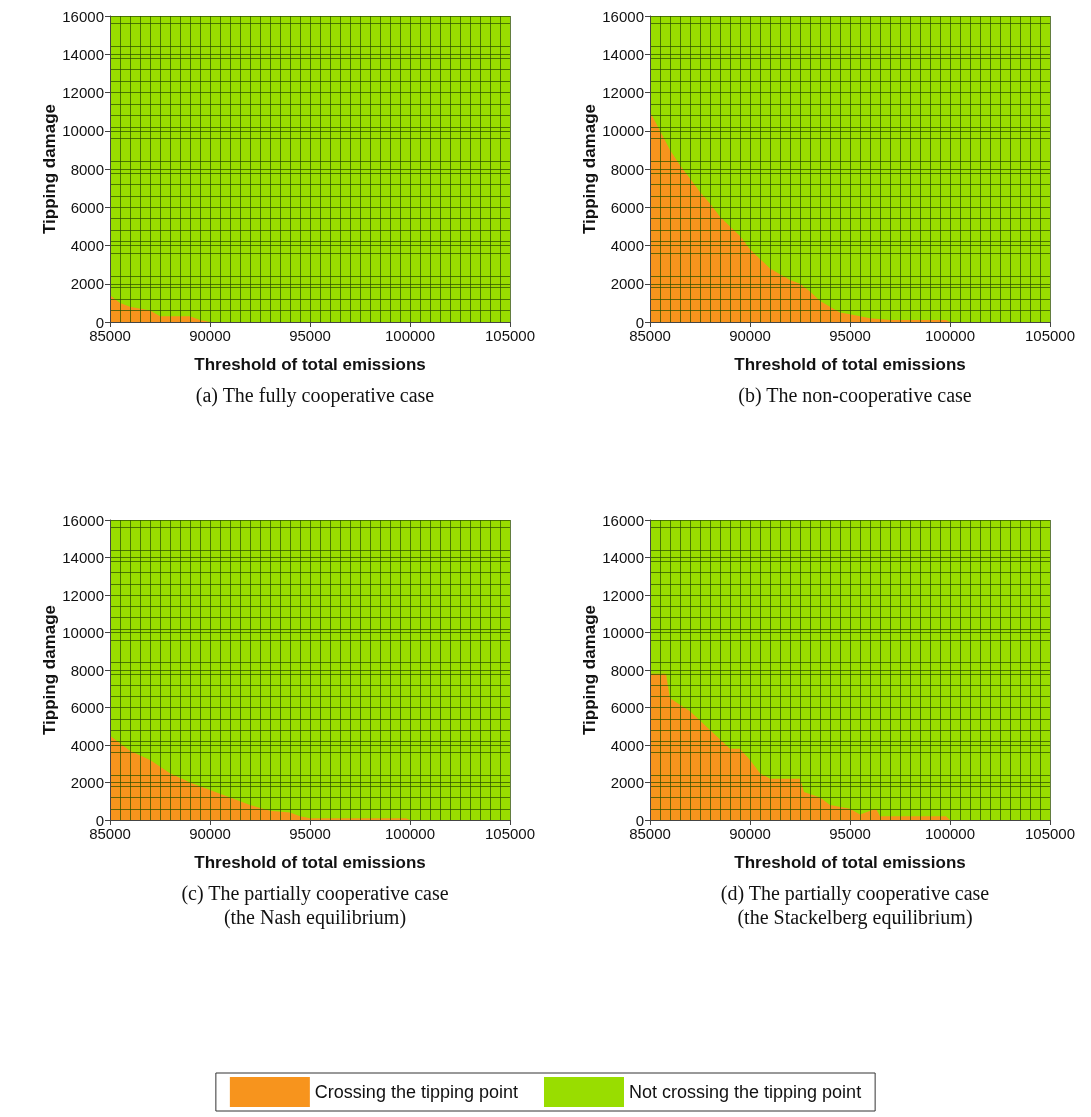 This screenshot has height=1117, width=1091. I want to click on legend-label: Not crossing the tipping point, so click(745, 1092).